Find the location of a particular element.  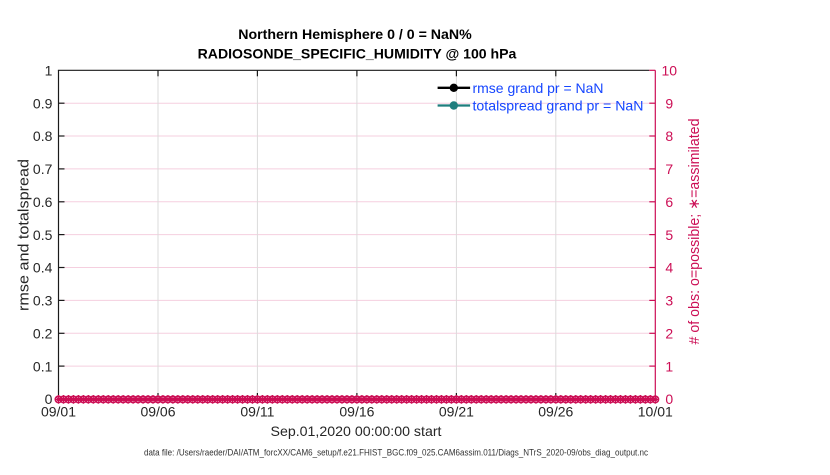

svg-text: 7 is located at coordinates (669, 169).